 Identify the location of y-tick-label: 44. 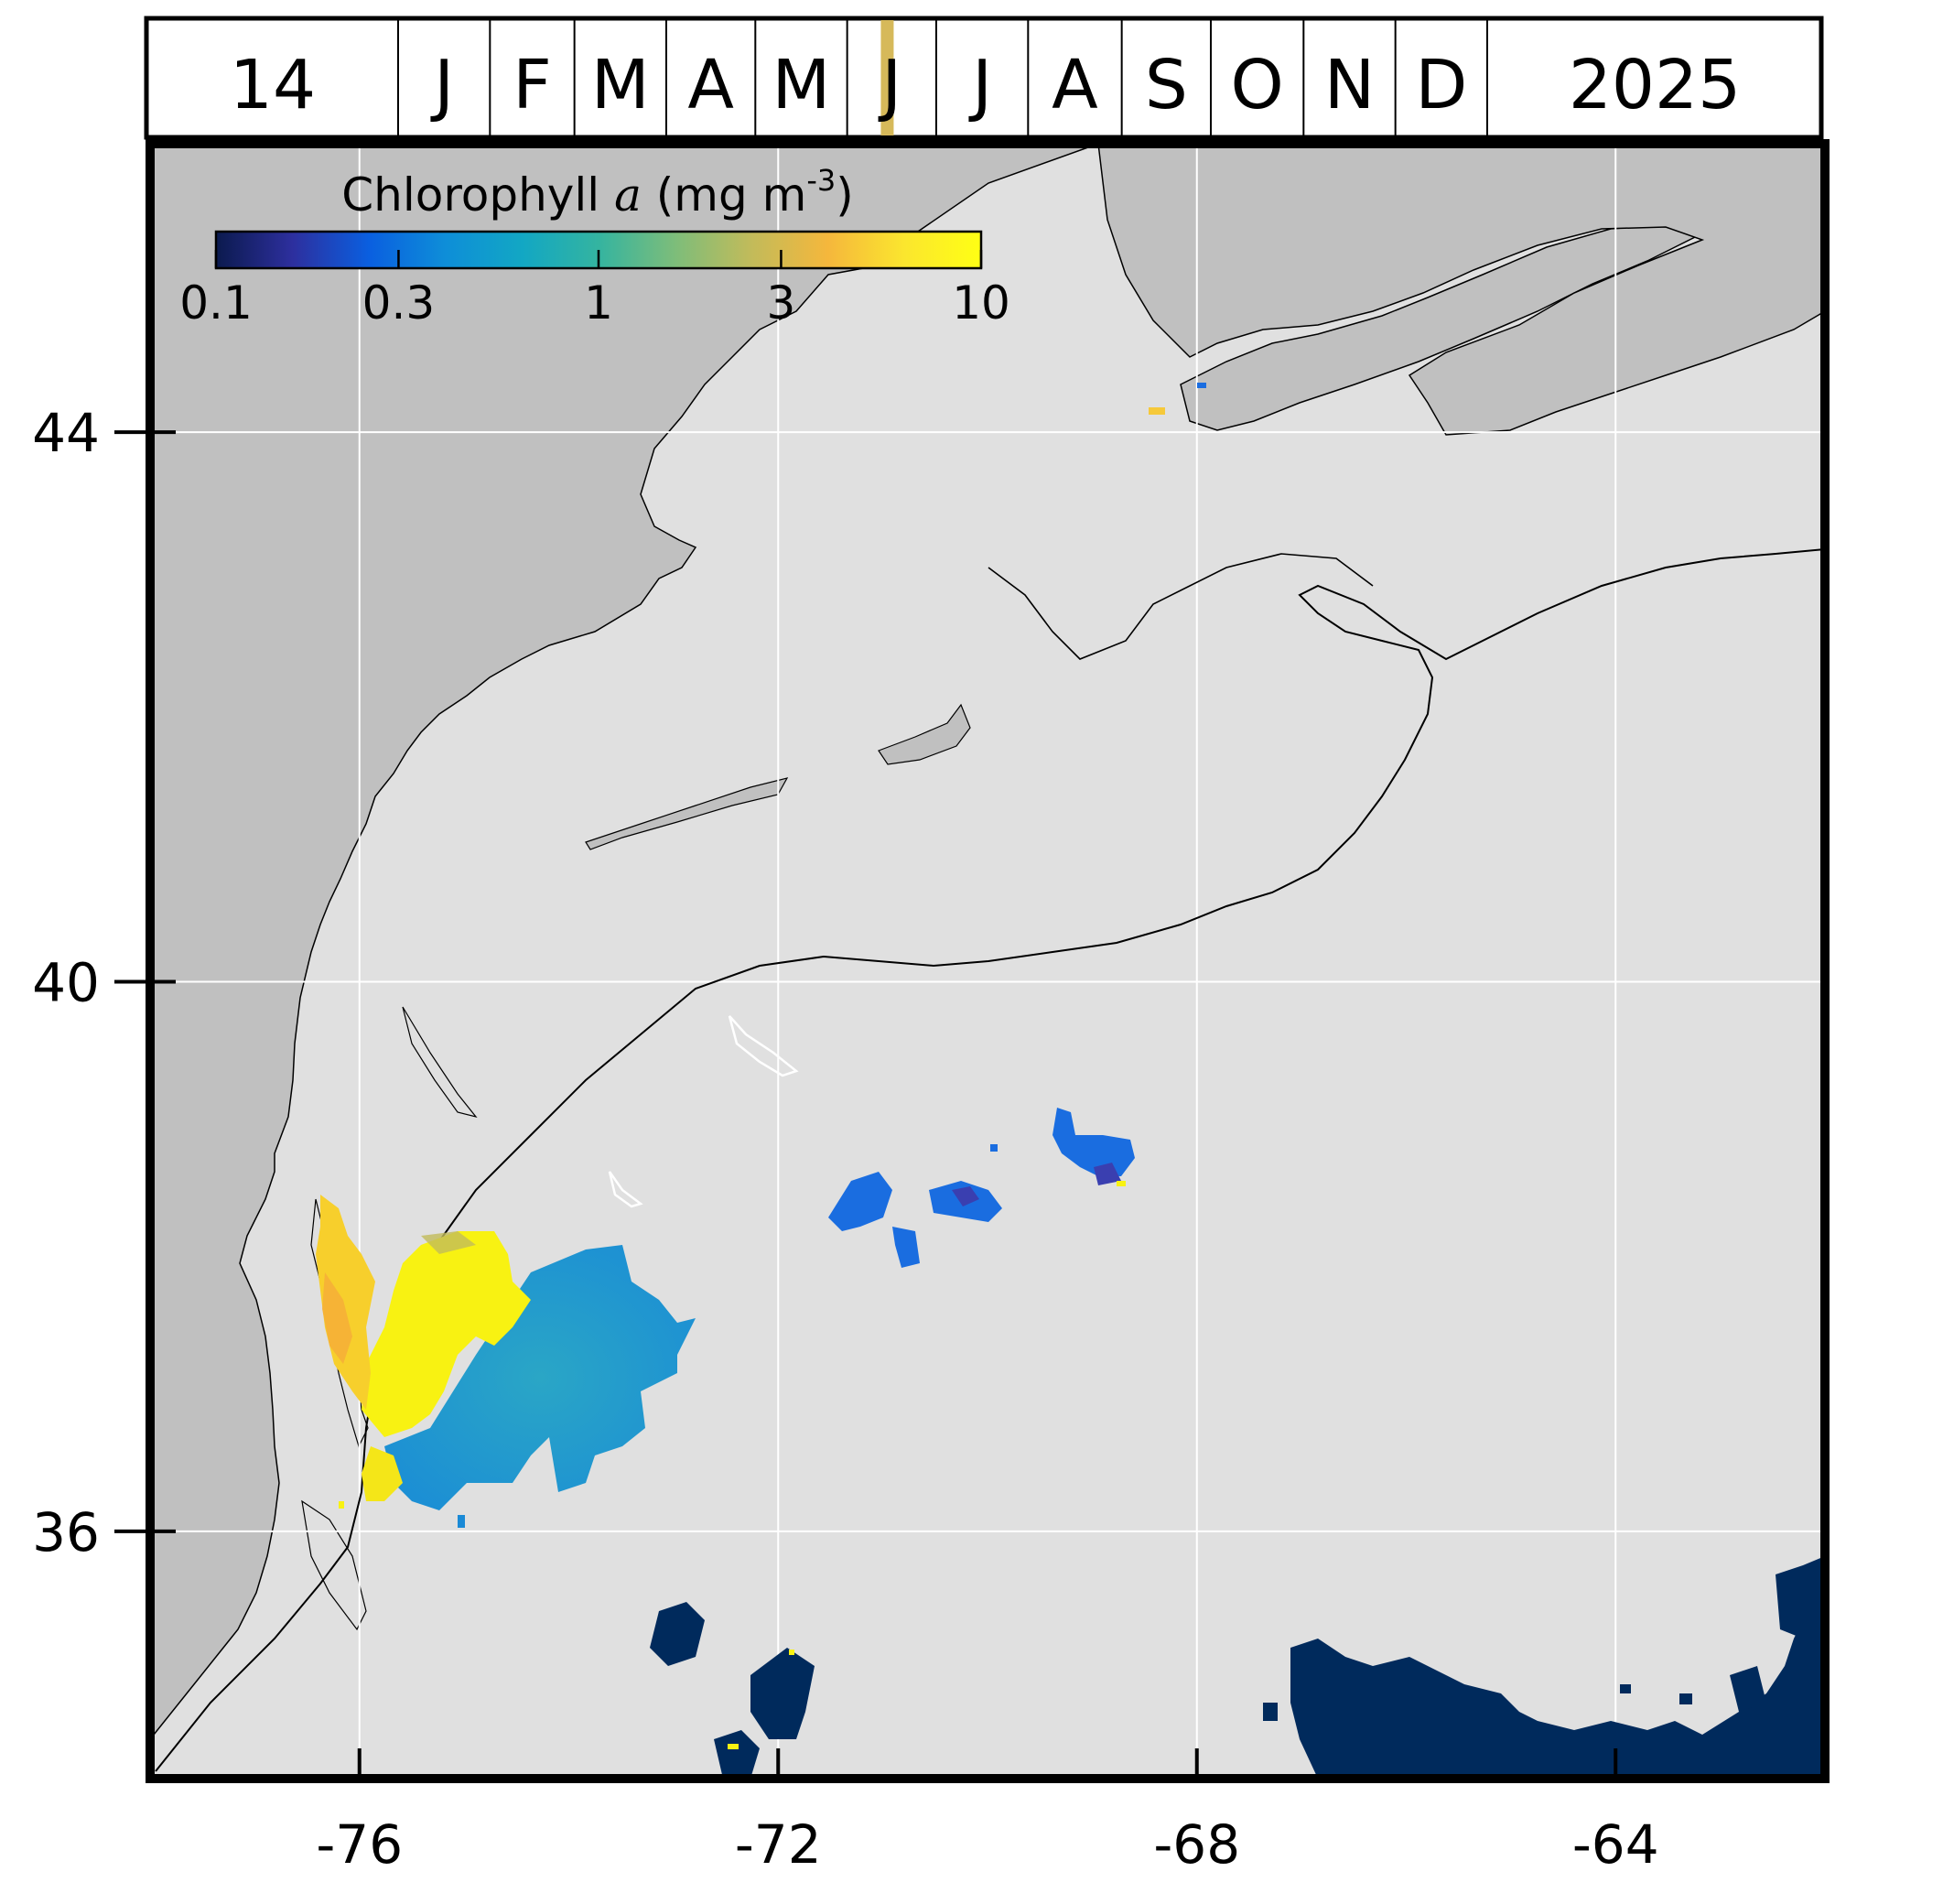
(66, 433).